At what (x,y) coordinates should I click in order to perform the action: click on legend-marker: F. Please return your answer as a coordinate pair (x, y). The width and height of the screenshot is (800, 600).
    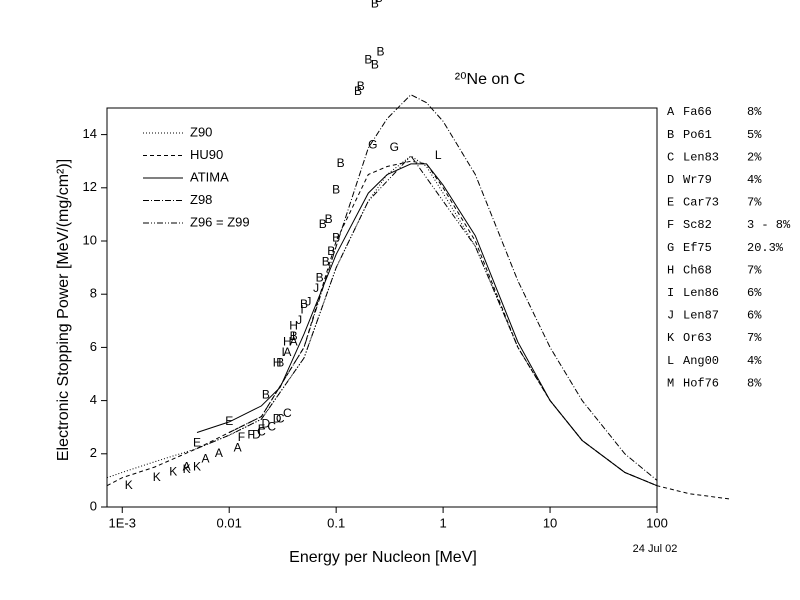
    Looking at the image, I should click on (670, 225).